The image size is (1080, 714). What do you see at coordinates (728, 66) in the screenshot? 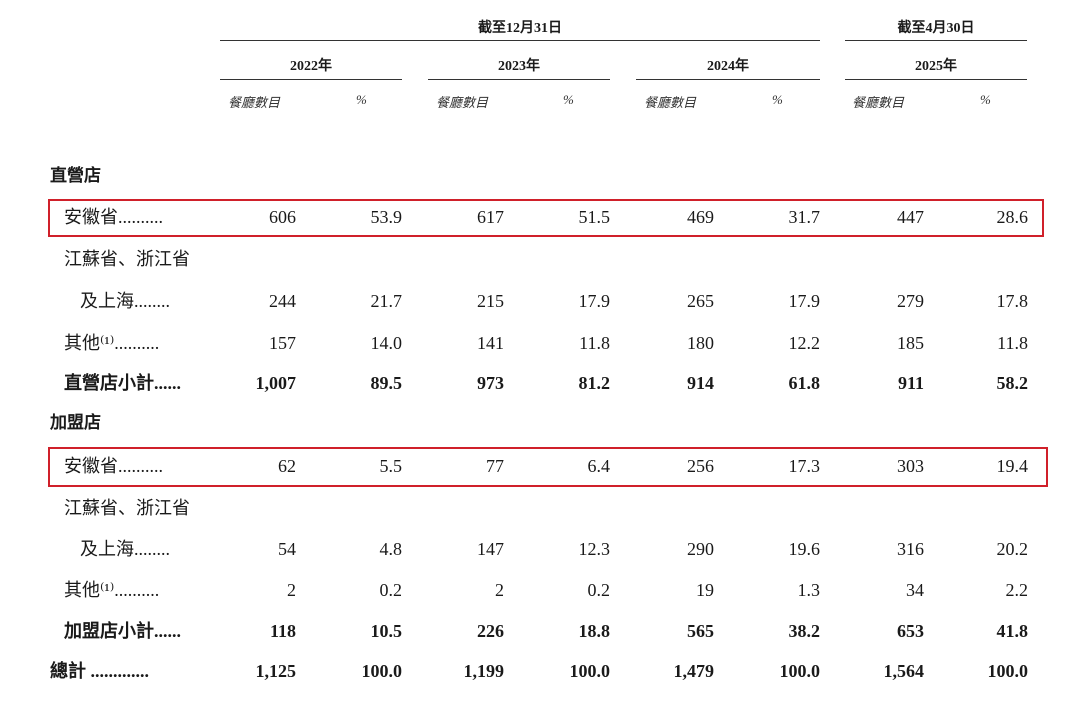
I see `year-2024: 2024年` at bounding box center [728, 66].